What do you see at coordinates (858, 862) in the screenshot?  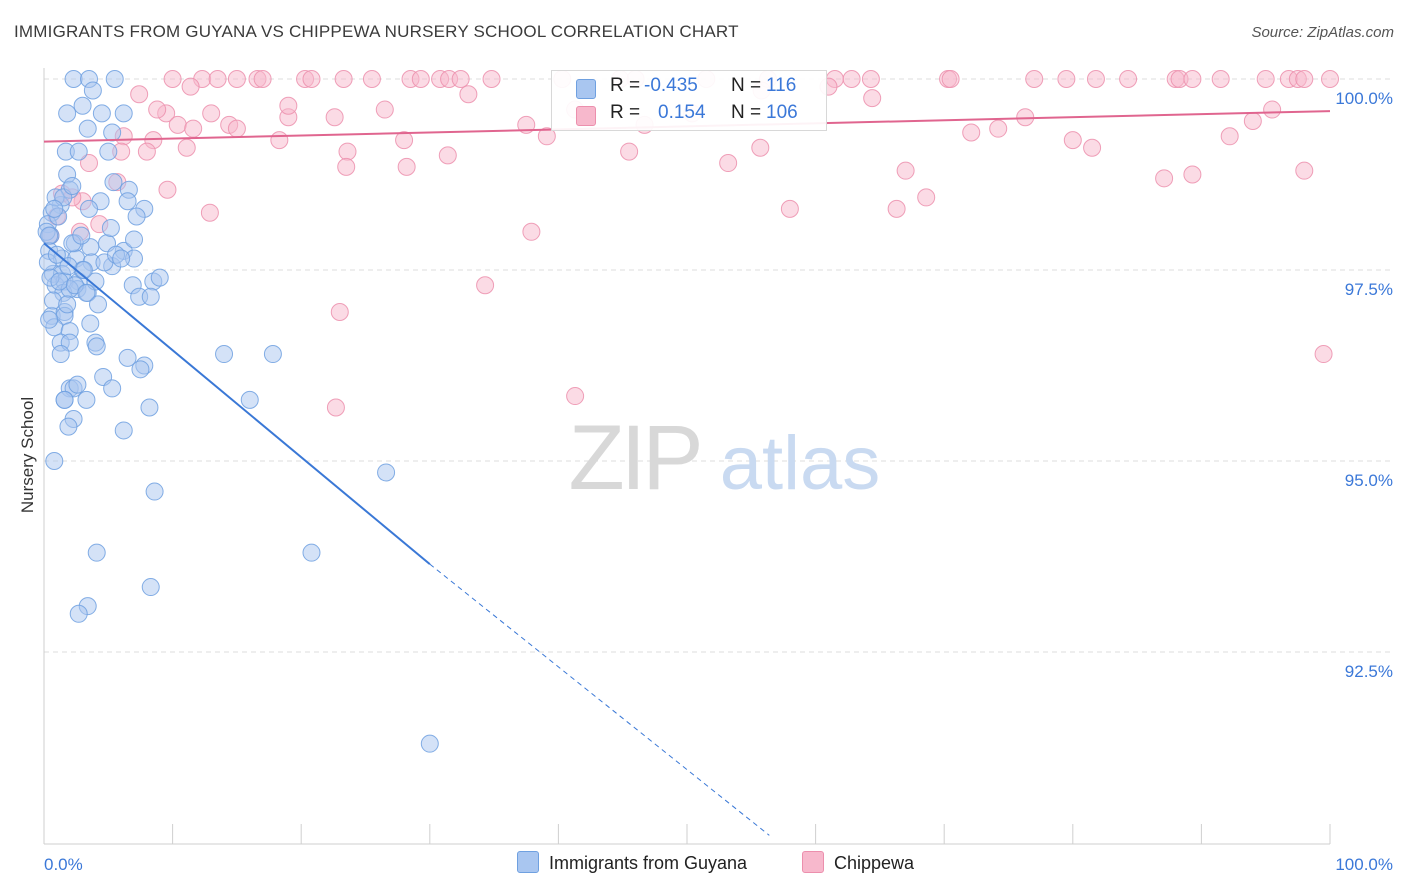 I see `bottom-legend-chippewa: Chippewa` at bounding box center [858, 862].